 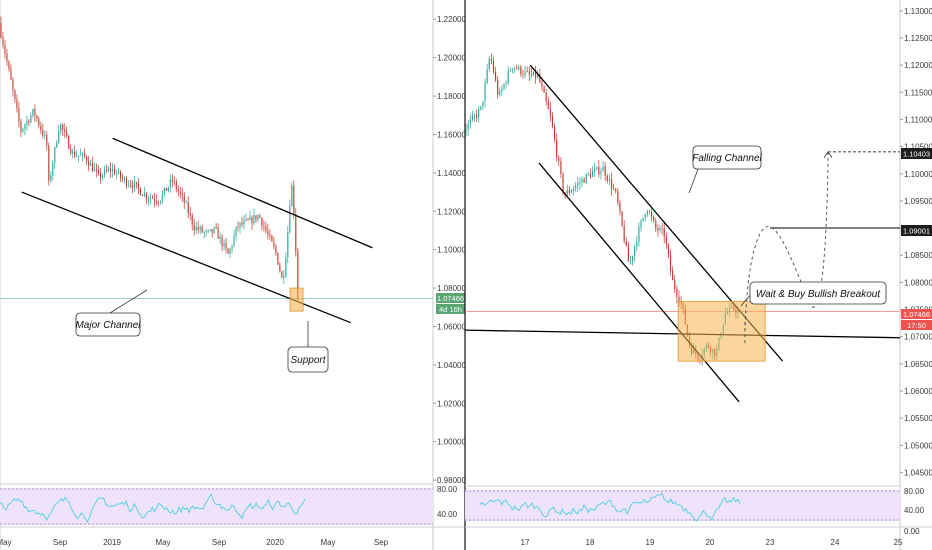 What do you see at coordinates (819, 294) in the screenshot?
I see `wait-buy-label: Wait & Buy Bullish Breakout` at bounding box center [819, 294].